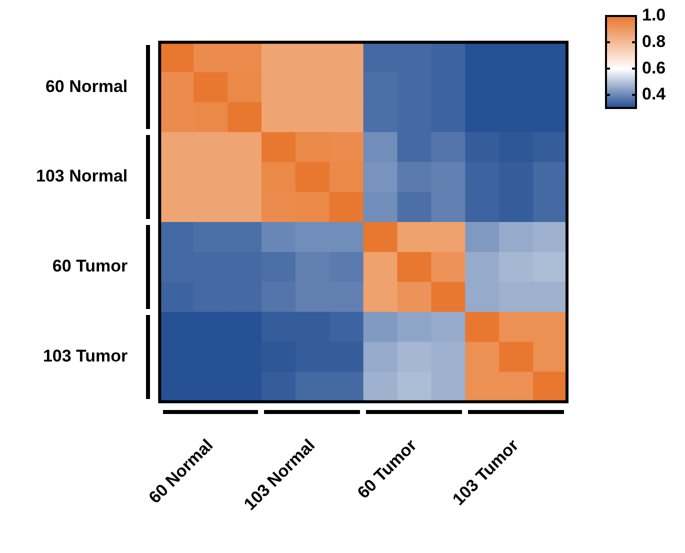 The width and height of the screenshot is (685, 553). What do you see at coordinates (654, 15) in the screenshot?
I see `color-bar-label: 1.0` at bounding box center [654, 15].